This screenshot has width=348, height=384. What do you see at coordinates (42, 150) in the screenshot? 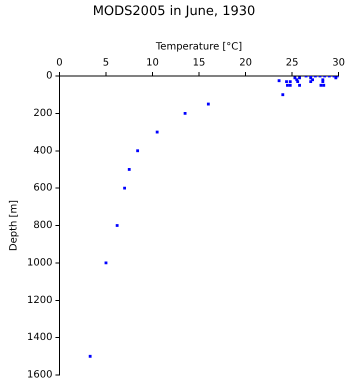
I see `y-tick-label: 400` at bounding box center [42, 150].